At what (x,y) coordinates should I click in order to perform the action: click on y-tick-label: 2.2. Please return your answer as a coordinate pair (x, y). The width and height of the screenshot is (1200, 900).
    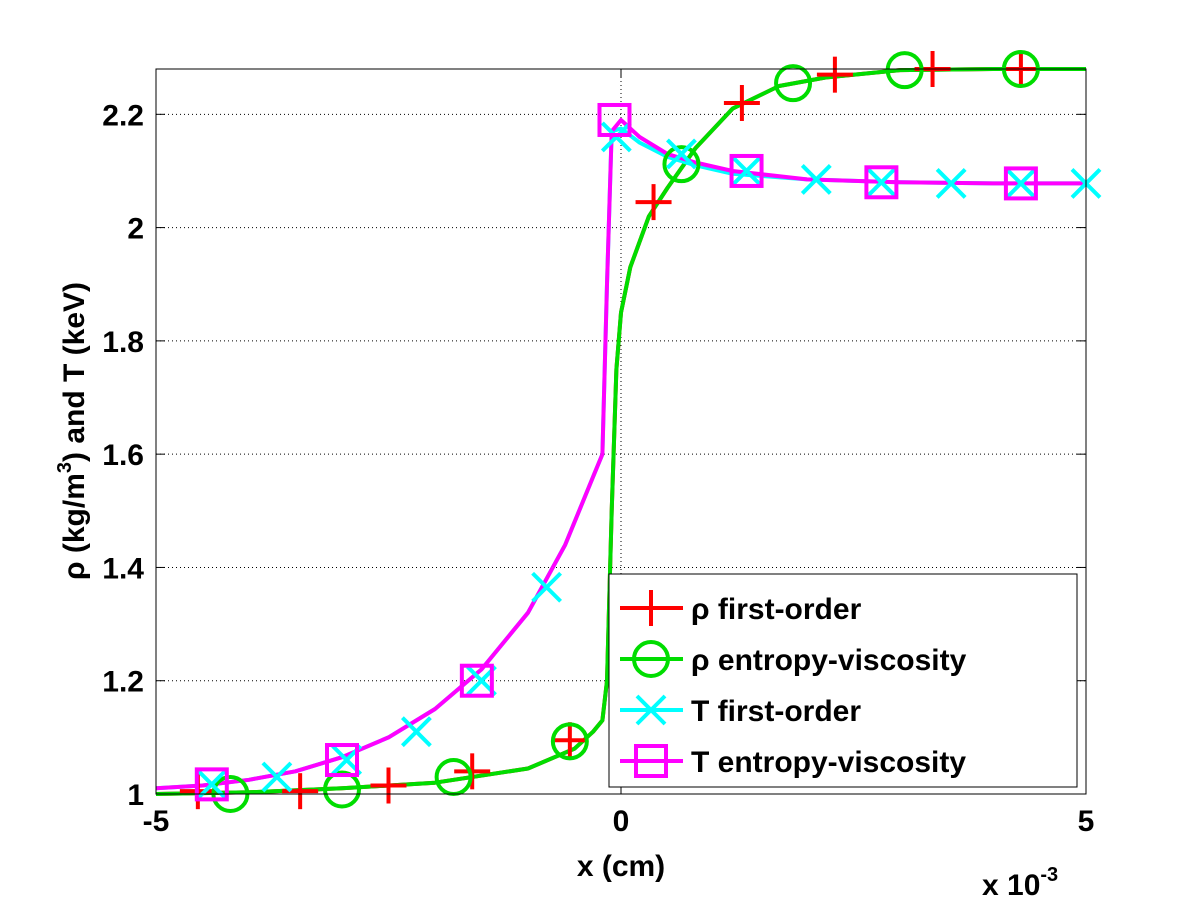
    Looking at the image, I should click on (123, 115).